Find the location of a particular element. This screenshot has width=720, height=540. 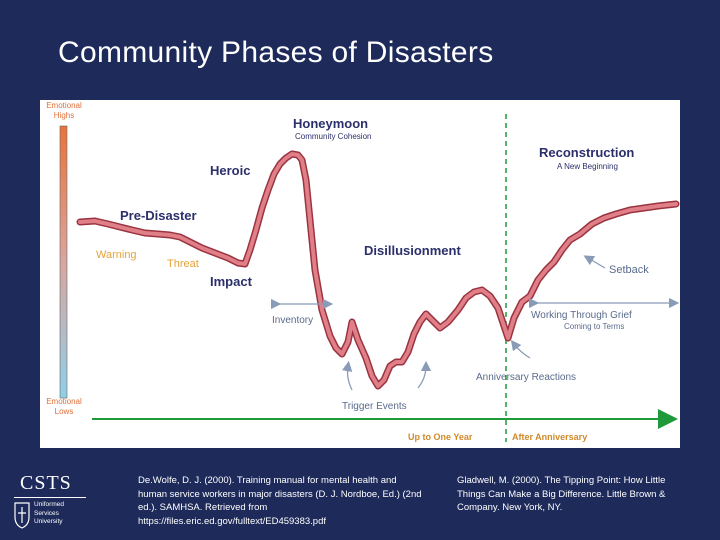

logo-line-1: Uniformed is located at coordinates (49, 504).